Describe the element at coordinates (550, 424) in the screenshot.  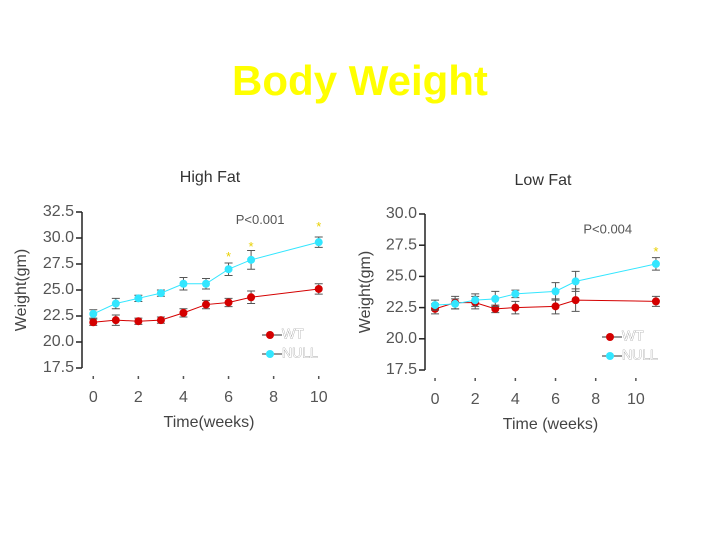
I see `x-axis-label: Time (weeks)` at that location.